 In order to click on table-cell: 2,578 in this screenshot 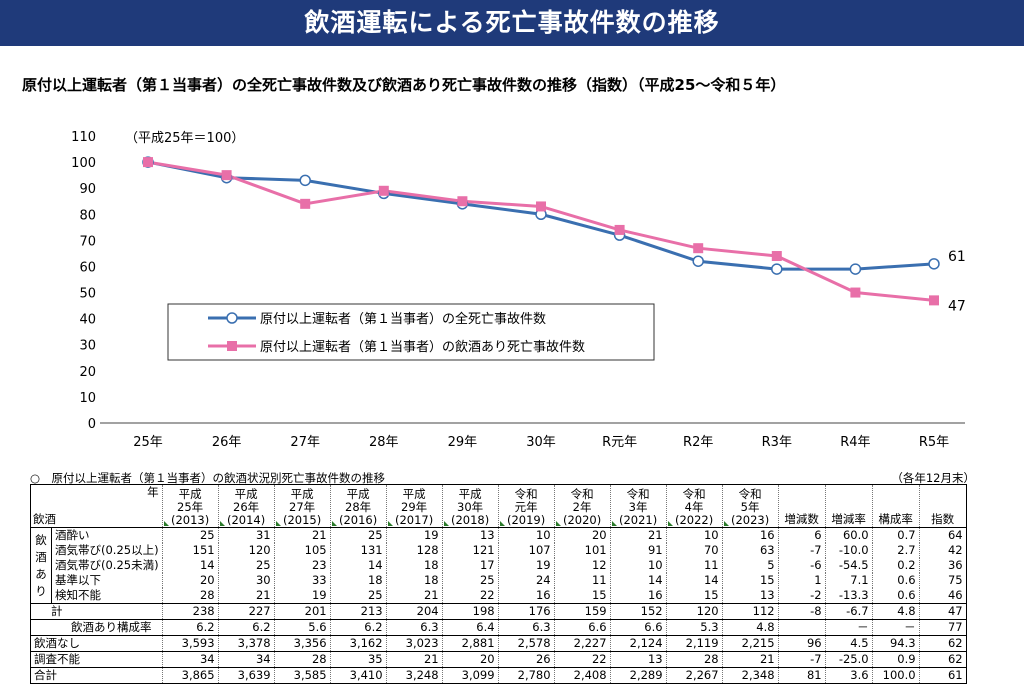, I will do `click(526, 643)`.